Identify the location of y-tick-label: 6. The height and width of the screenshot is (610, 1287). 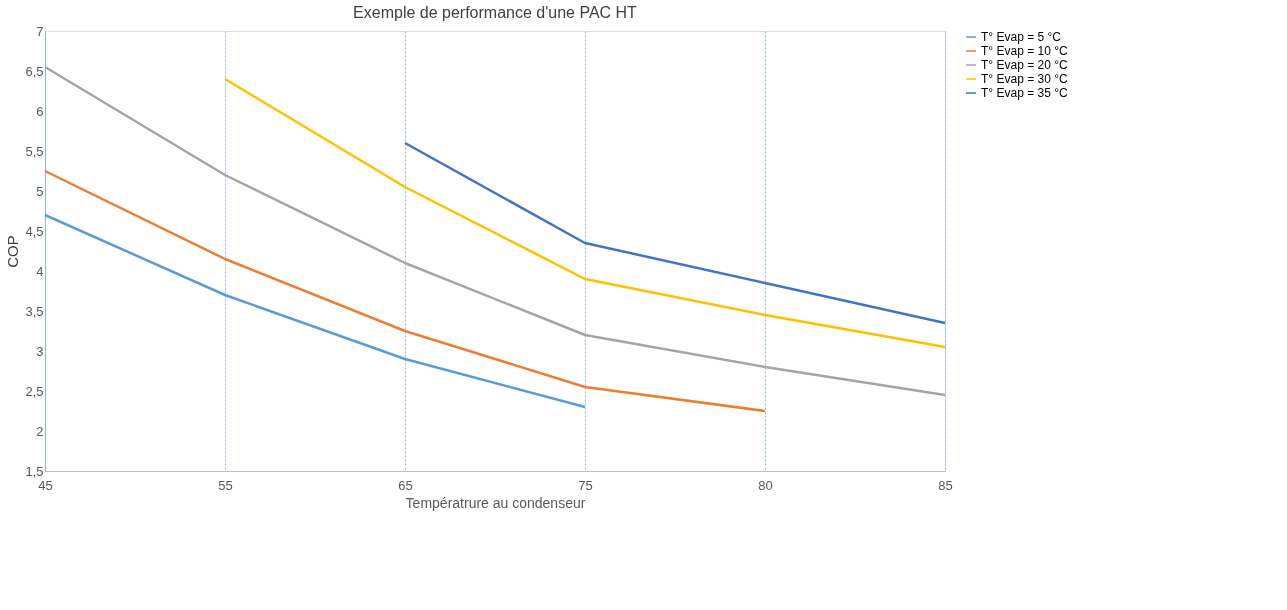
(40, 111).